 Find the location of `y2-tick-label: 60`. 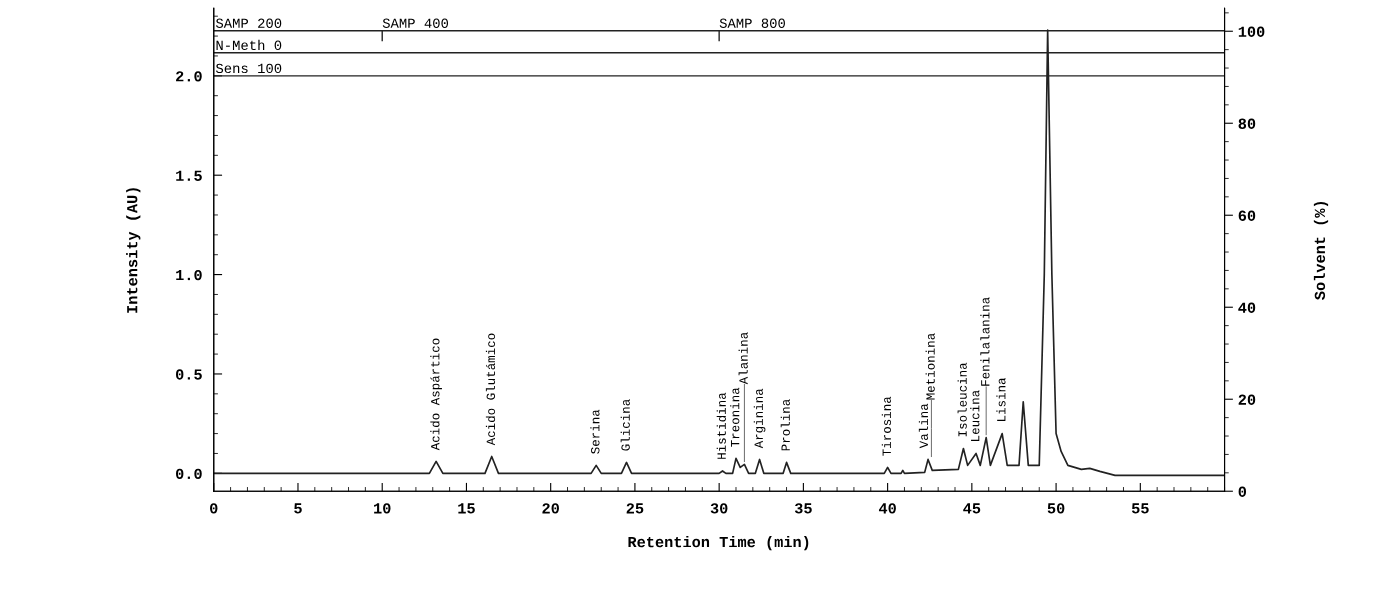

y2-tick-label: 60 is located at coordinates (1247, 215).